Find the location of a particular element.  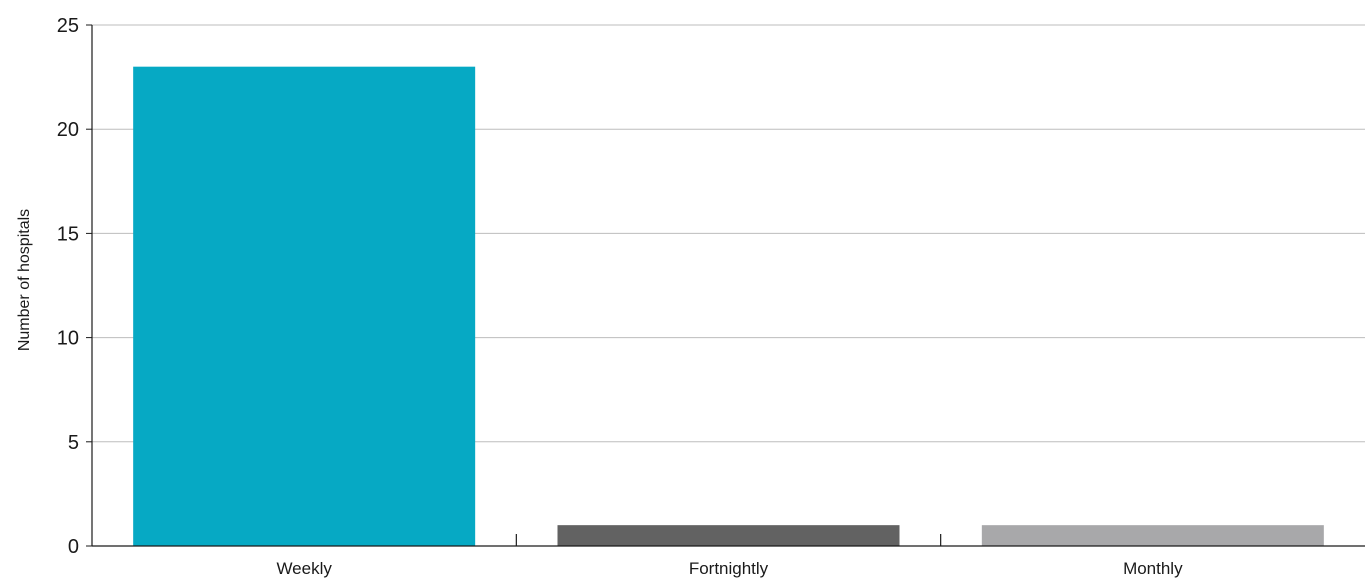

x-category-label: Fortnightly is located at coordinates (729, 568).